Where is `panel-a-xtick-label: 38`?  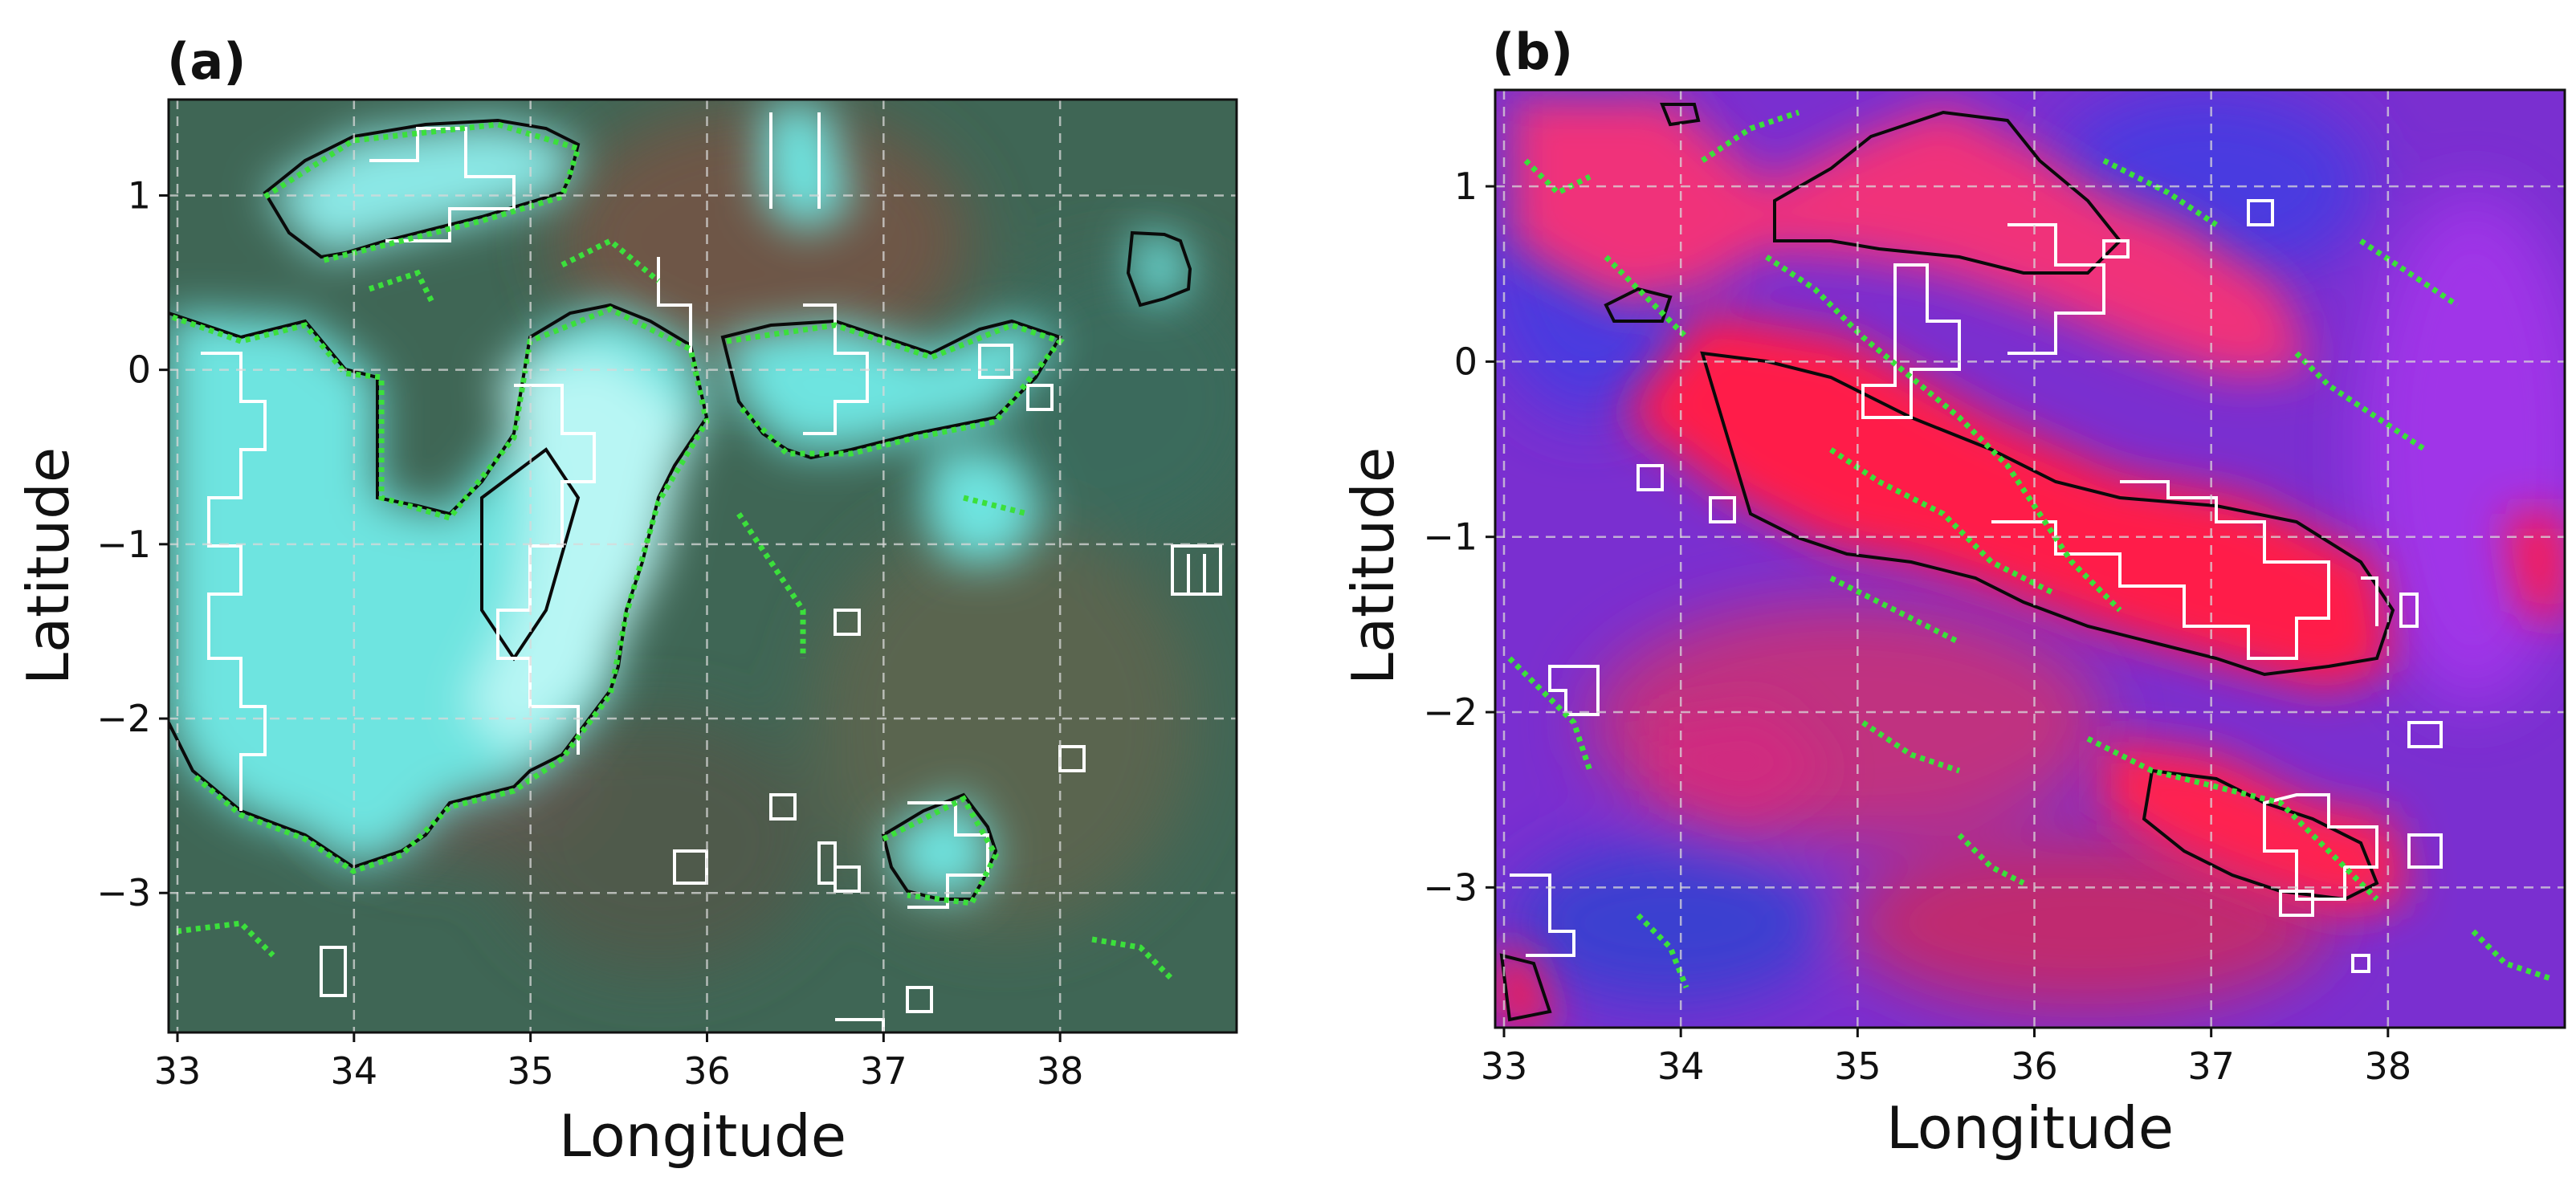
panel-a-xtick-label: 38 is located at coordinates (1060, 1071).